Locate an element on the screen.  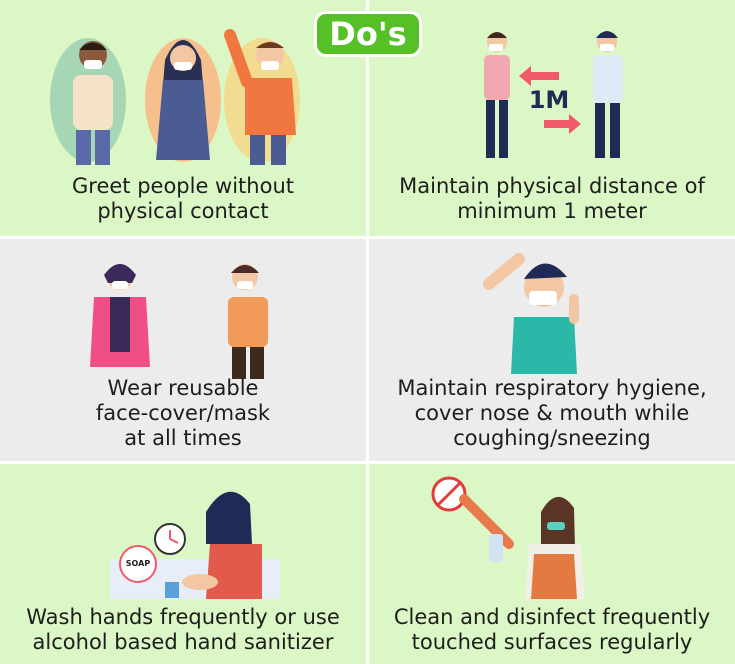
greeting-people-illustration is located at coordinates (175, 97).